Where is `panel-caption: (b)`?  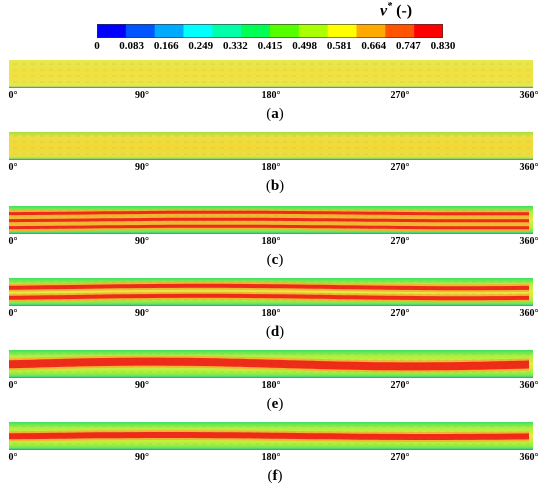 panel-caption: (b) is located at coordinates (275, 186).